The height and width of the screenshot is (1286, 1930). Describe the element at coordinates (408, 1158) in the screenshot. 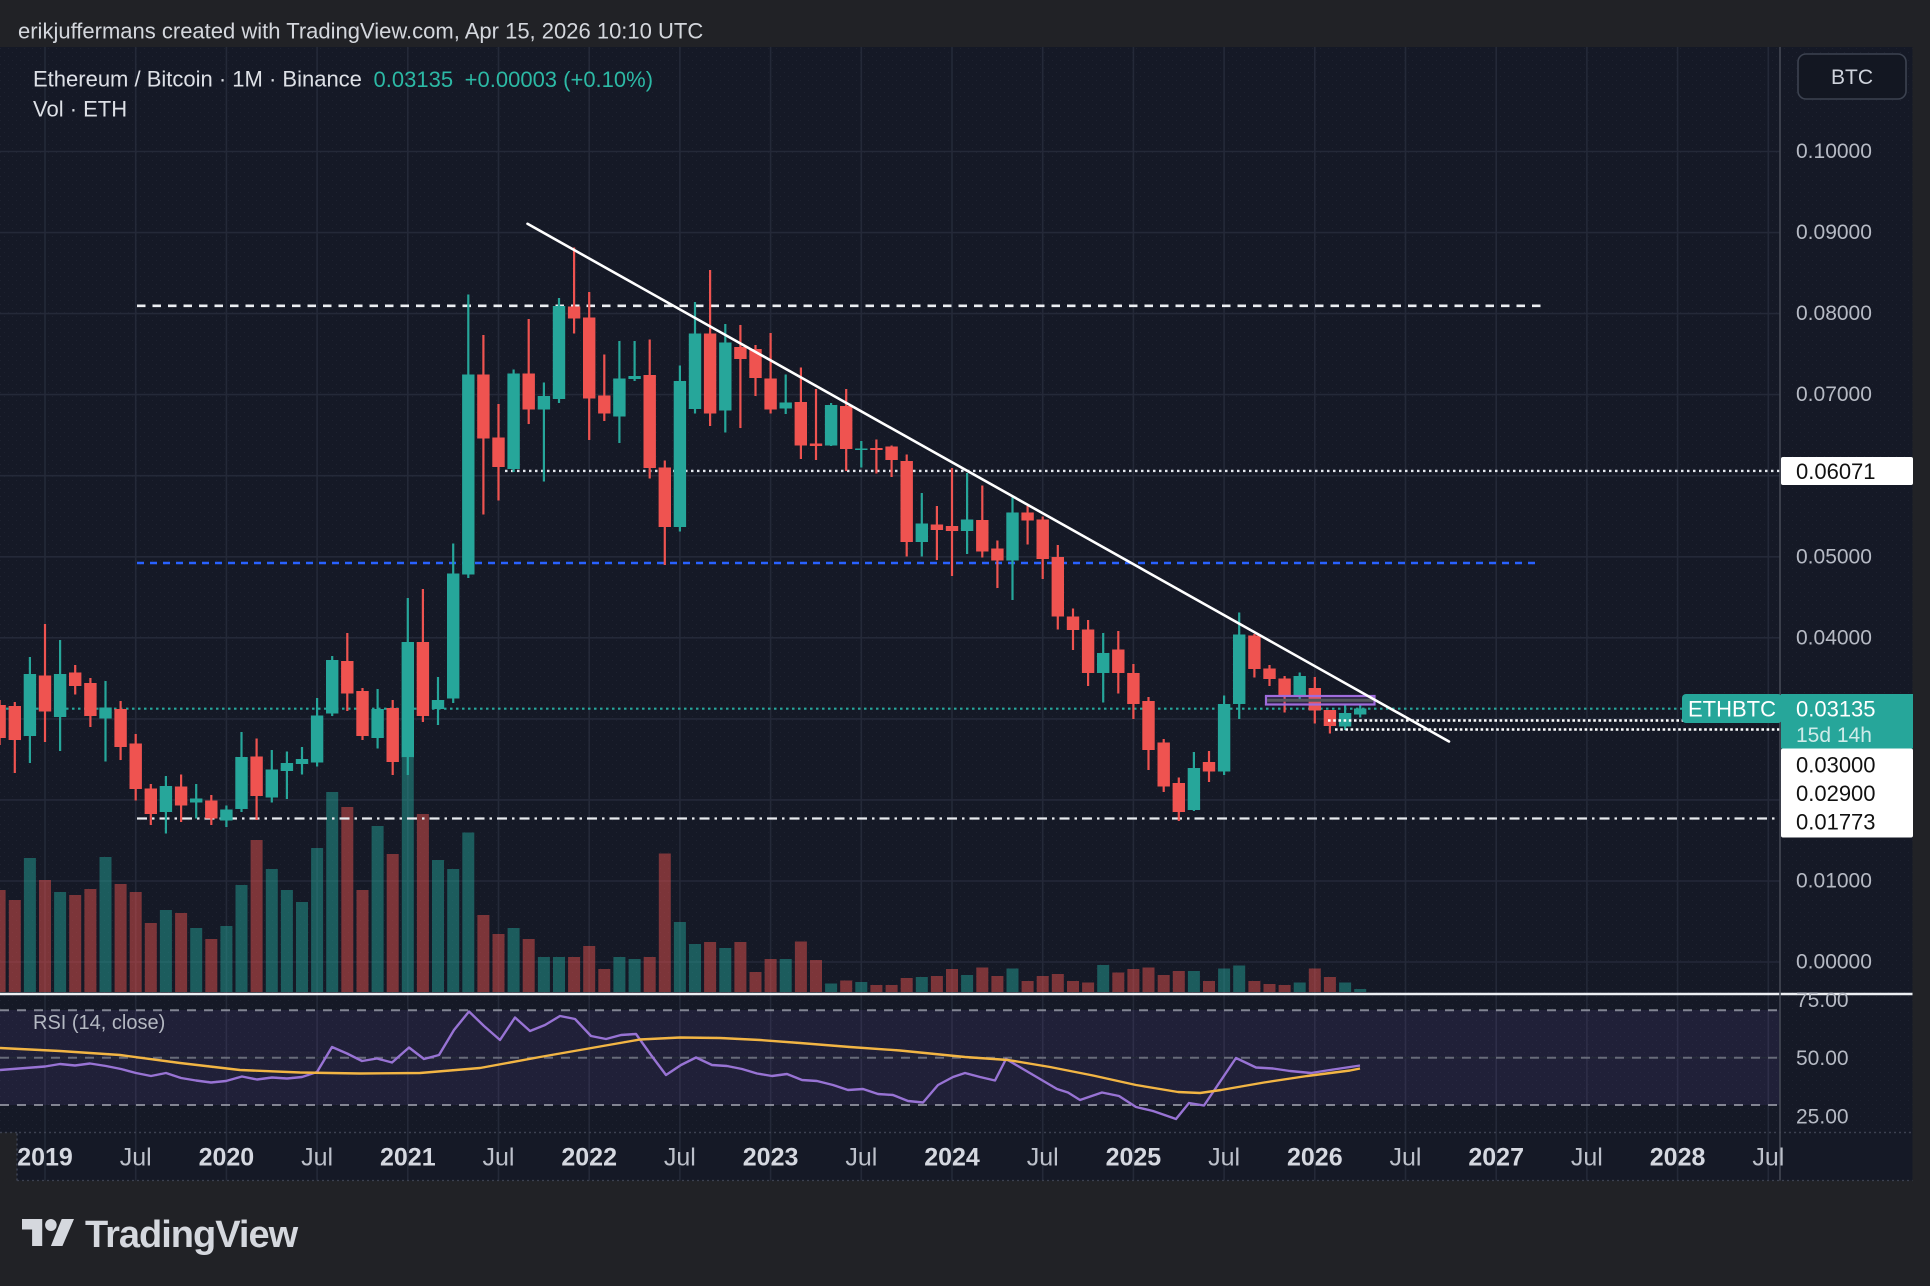

I see `svg-text: 2021` at that location.